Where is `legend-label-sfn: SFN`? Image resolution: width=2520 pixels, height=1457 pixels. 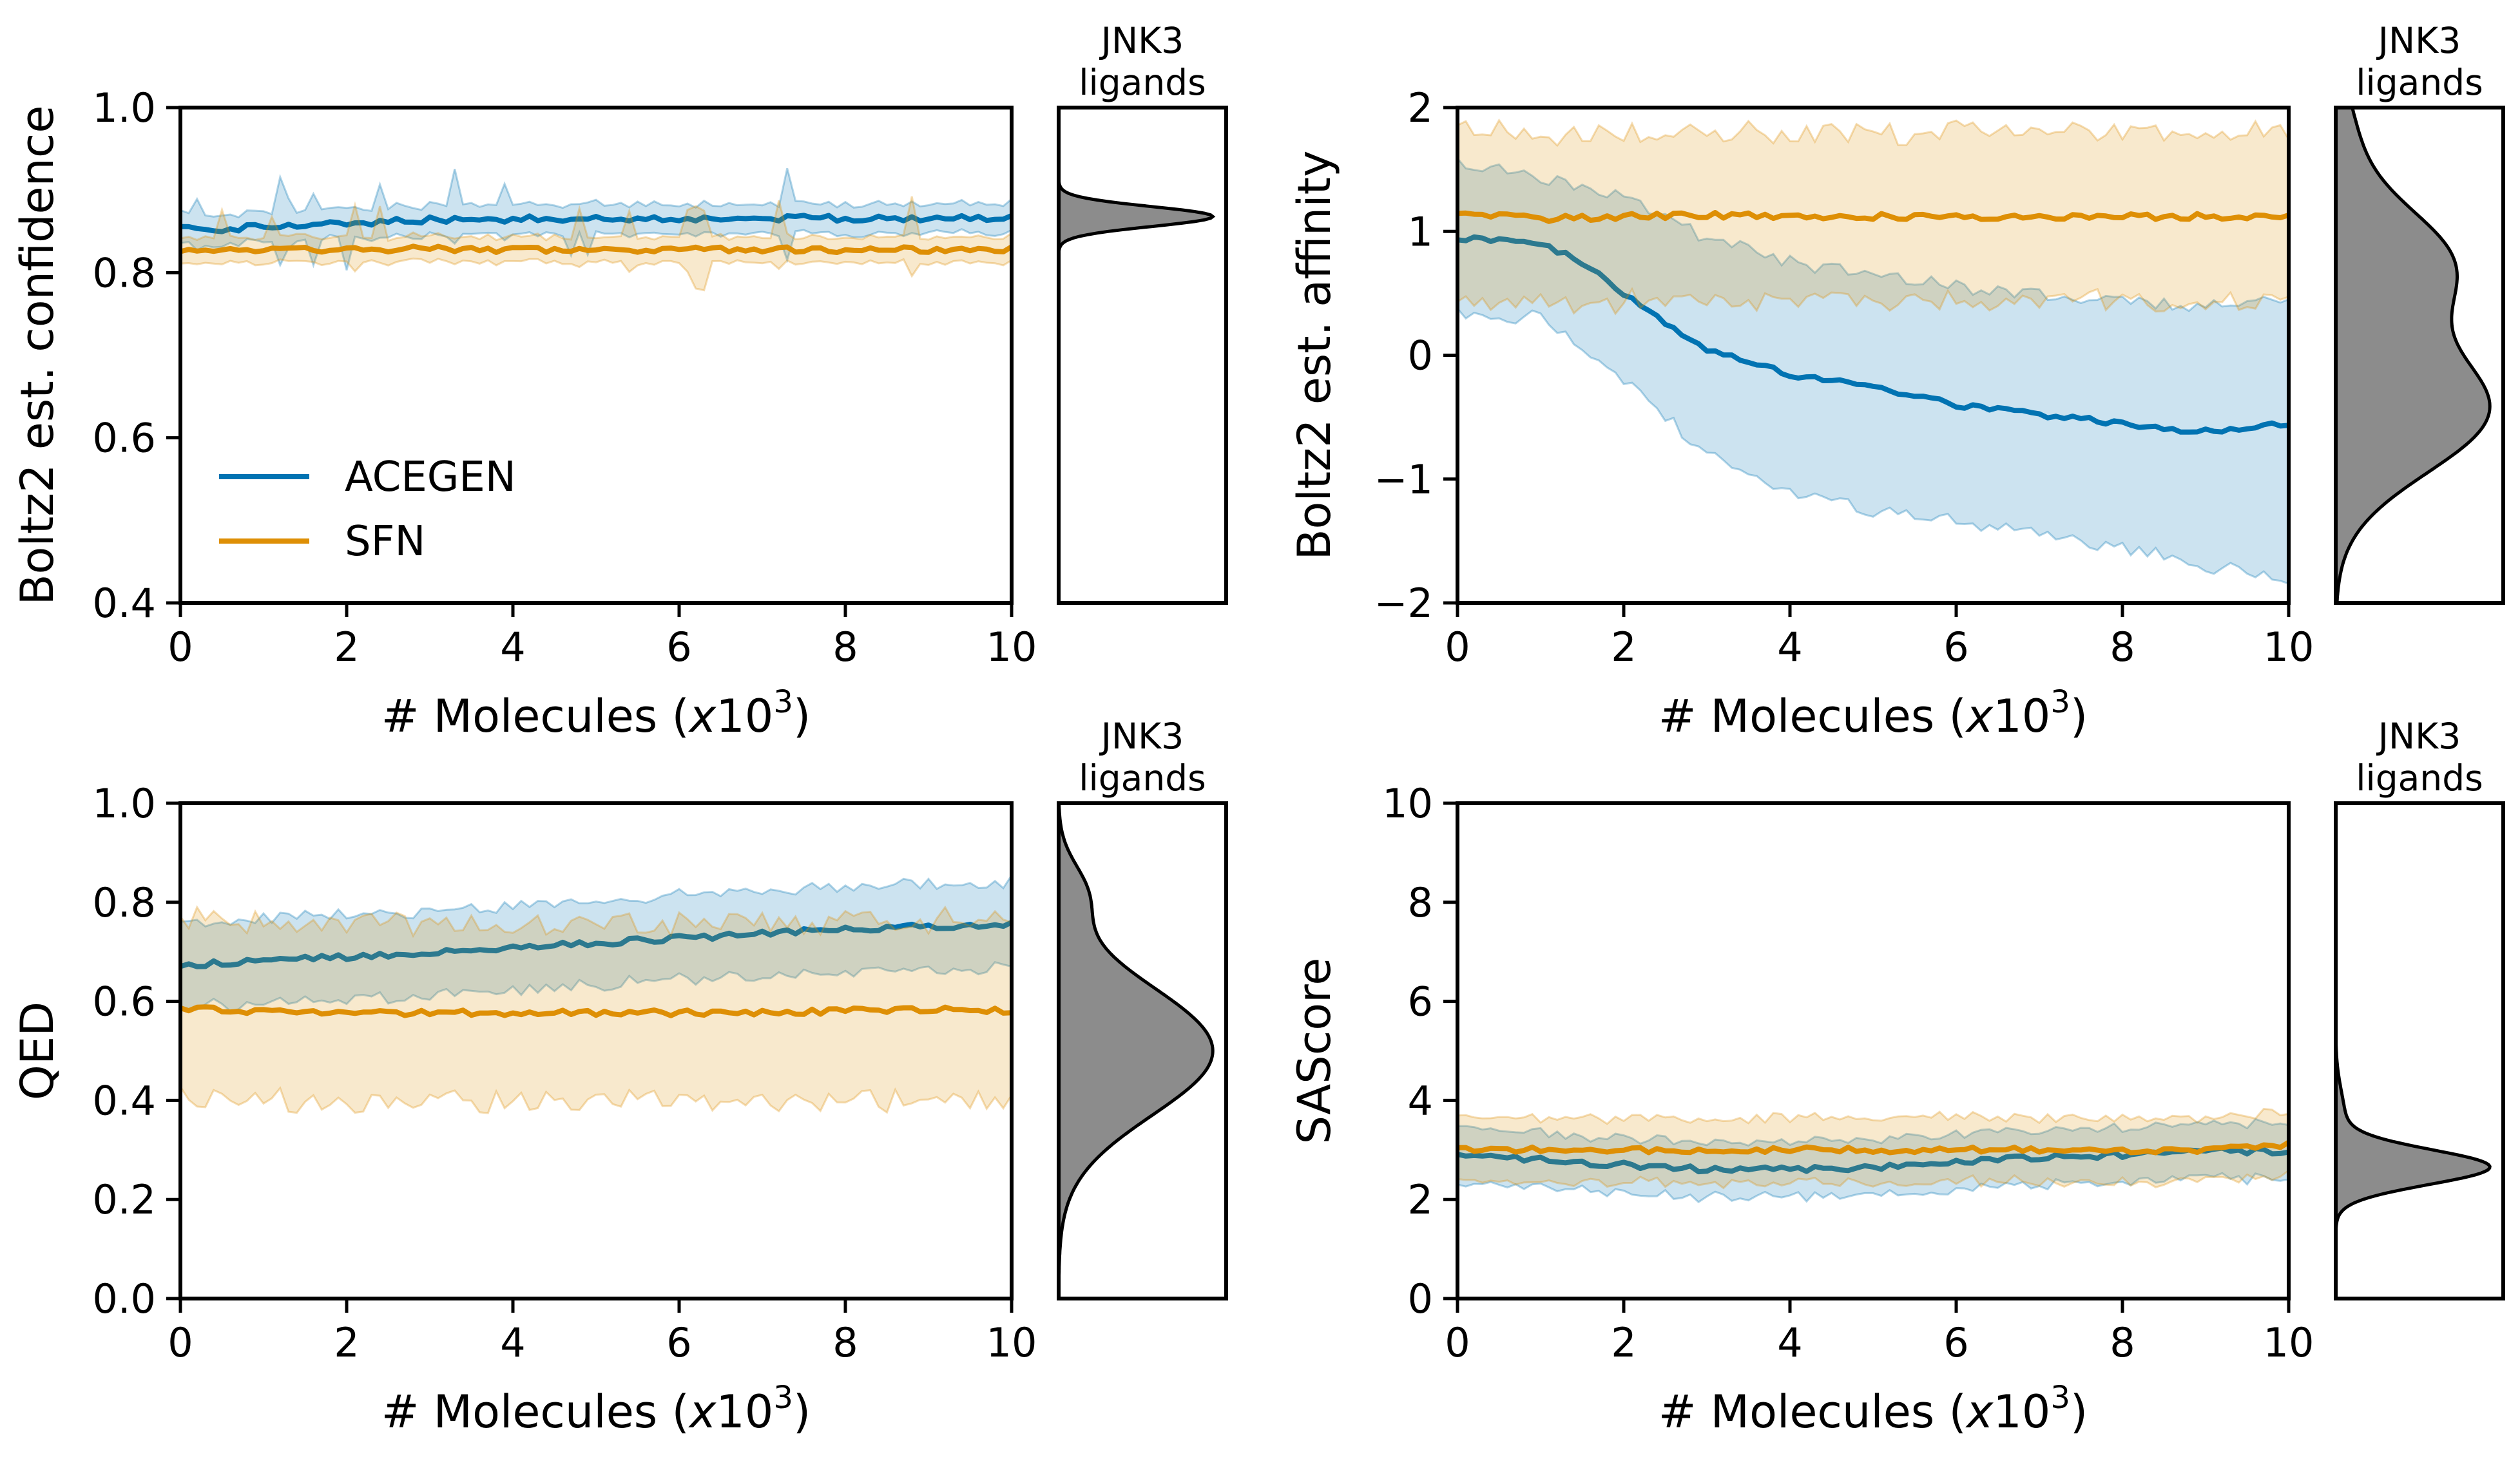 legend-label-sfn: SFN is located at coordinates (385, 542).